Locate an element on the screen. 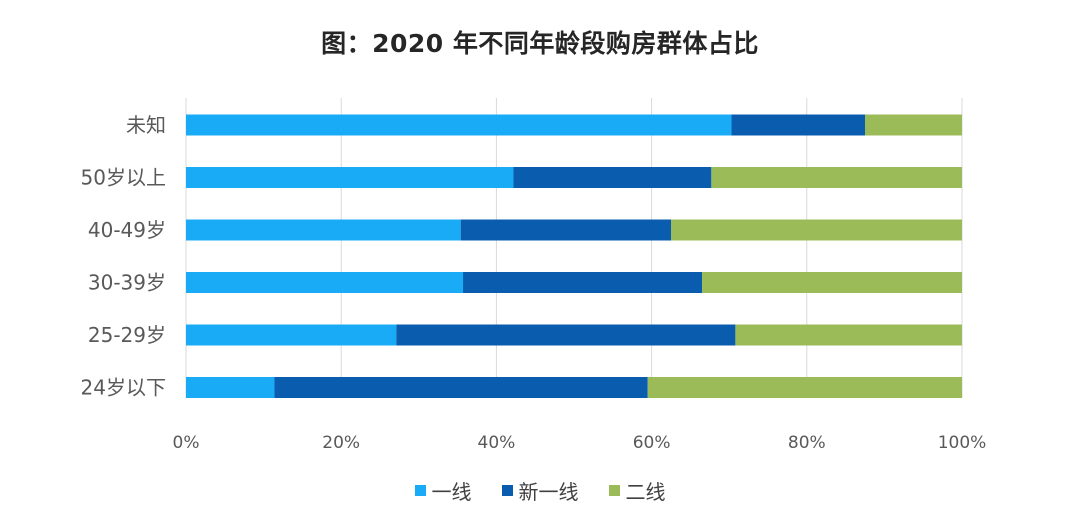 The height and width of the screenshot is (524, 1080). category-label: 50岁以上 is located at coordinates (123, 178).